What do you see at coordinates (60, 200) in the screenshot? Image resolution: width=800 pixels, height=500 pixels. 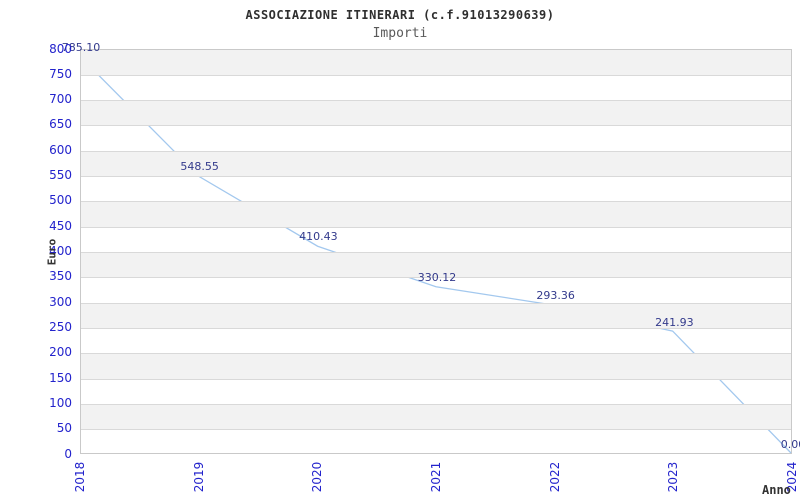 I see `y-tick-label: 500` at bounding box center [60, 200].